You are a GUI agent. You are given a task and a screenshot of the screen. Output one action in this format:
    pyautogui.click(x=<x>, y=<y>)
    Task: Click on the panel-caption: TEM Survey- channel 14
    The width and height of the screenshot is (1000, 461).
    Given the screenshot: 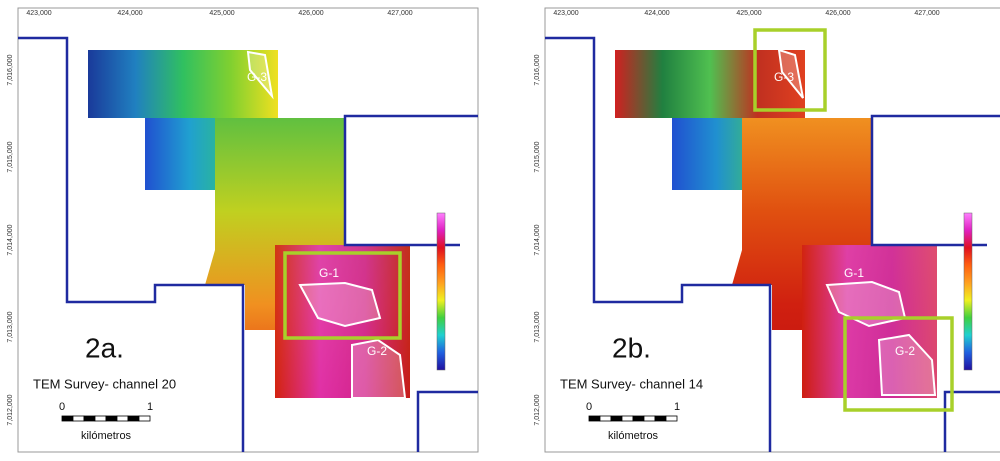 What is the action you would take?
    pyautogui.click(x=631, y=383)
    